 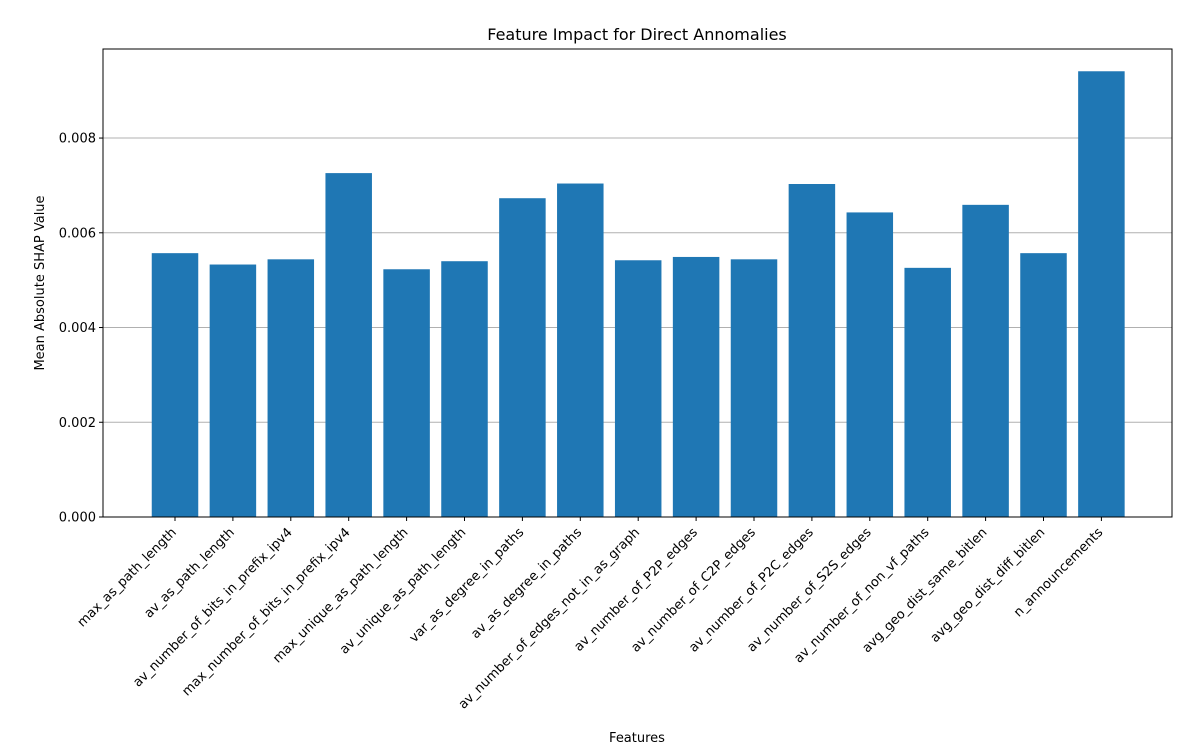 I want to click on x-tick-label: avg_geo_dist_diff_bitlen, so click(x=988, y=585).